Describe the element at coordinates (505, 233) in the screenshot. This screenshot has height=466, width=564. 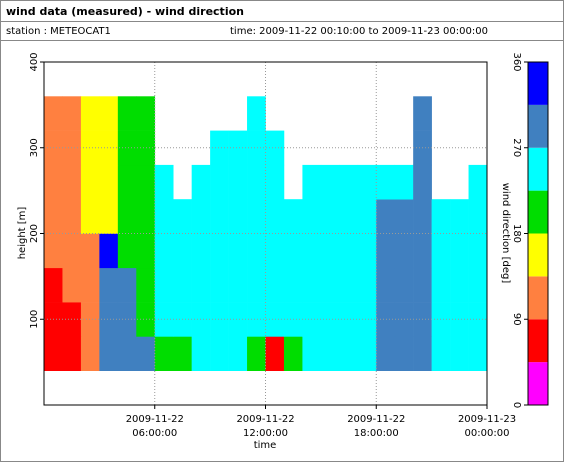
I see `colorbar-label: wind direction [deg]` at that location.